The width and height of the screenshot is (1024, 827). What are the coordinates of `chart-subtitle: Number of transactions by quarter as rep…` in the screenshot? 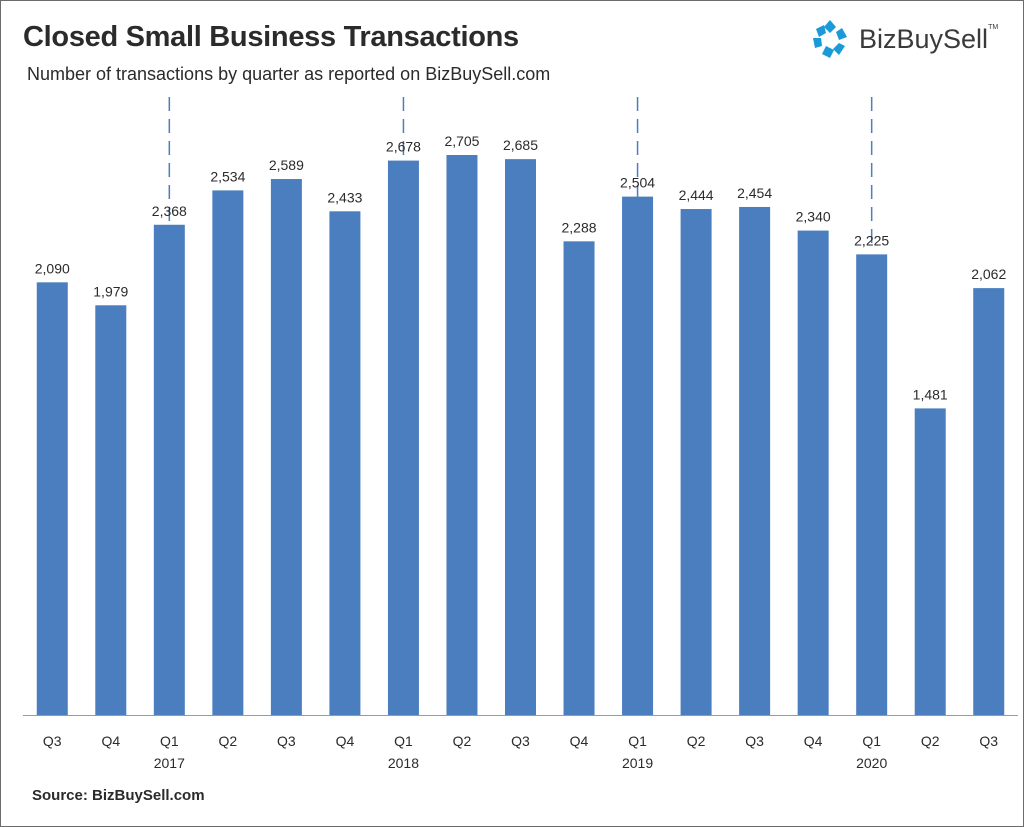 It's located at (289, 74).